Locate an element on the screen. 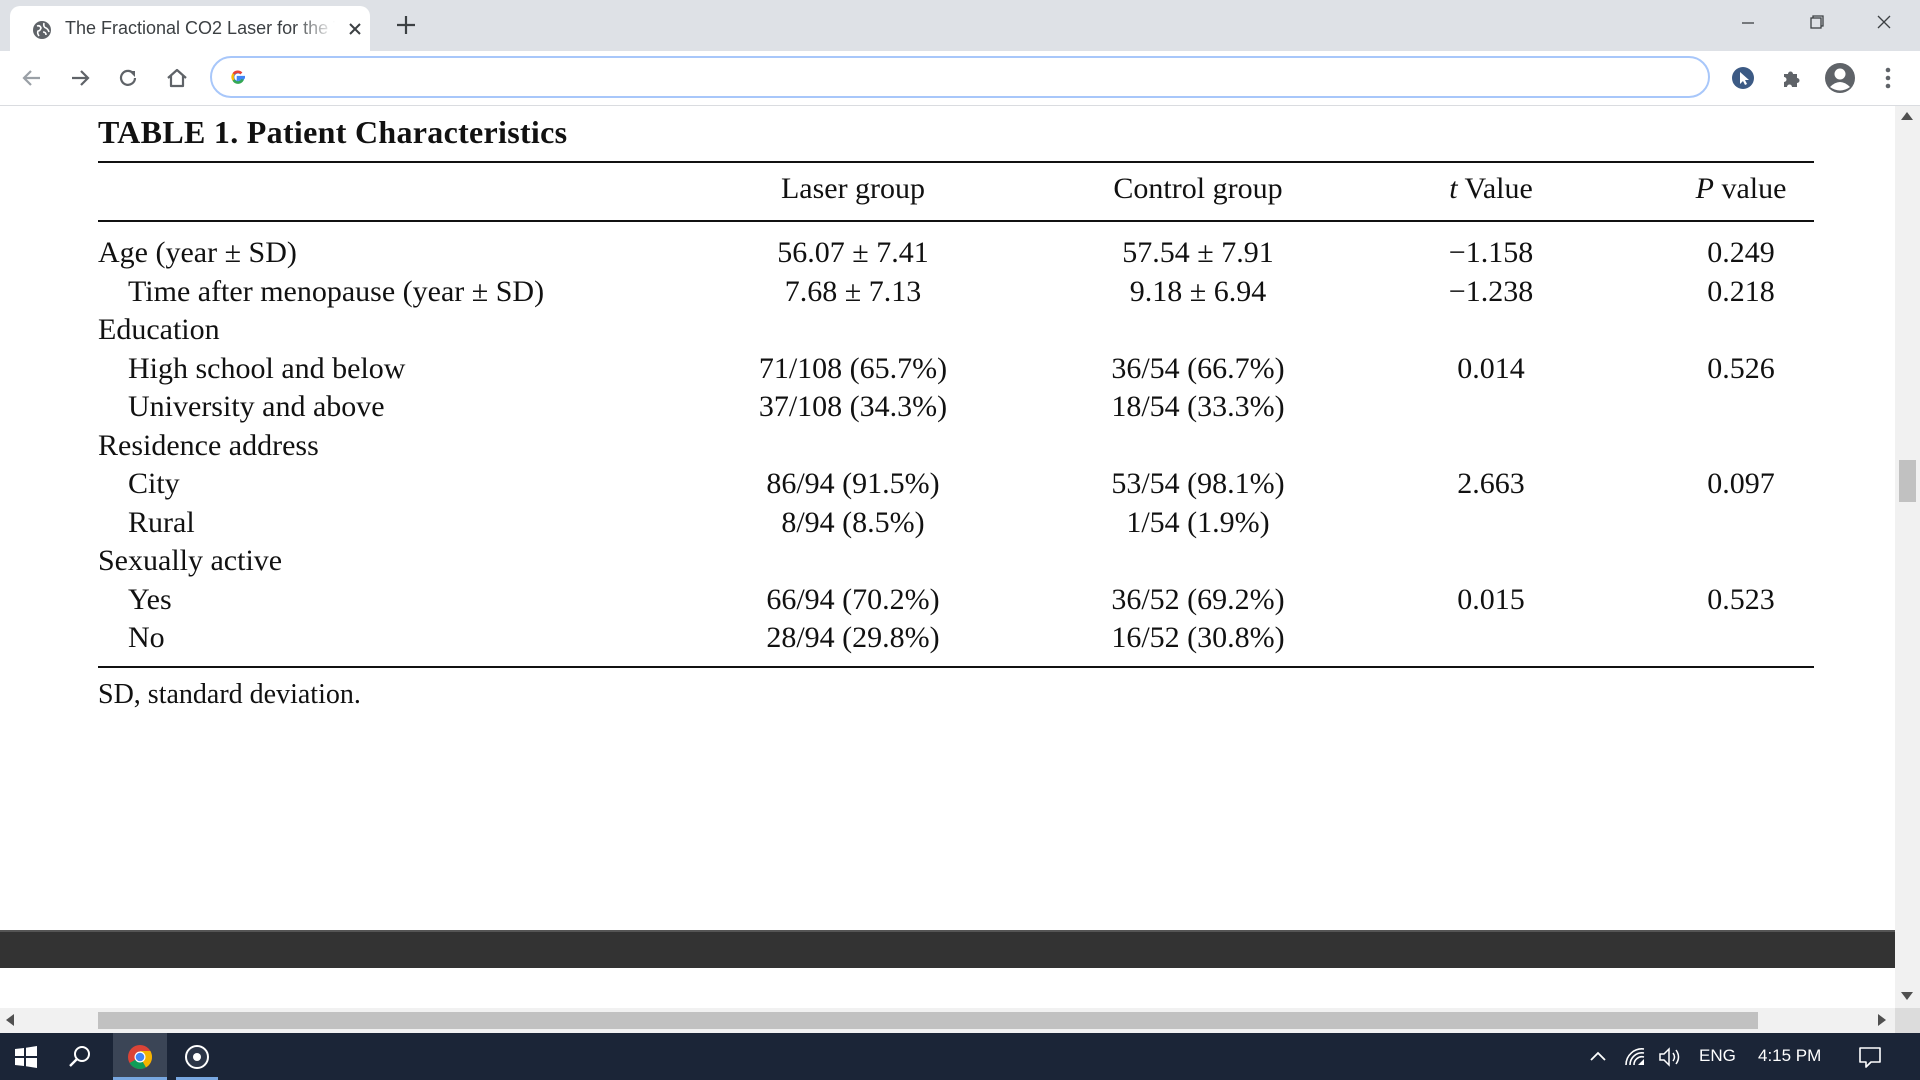 The image size is (1920, 1080). windows-start-icon is located at coordinates (26, 1057).